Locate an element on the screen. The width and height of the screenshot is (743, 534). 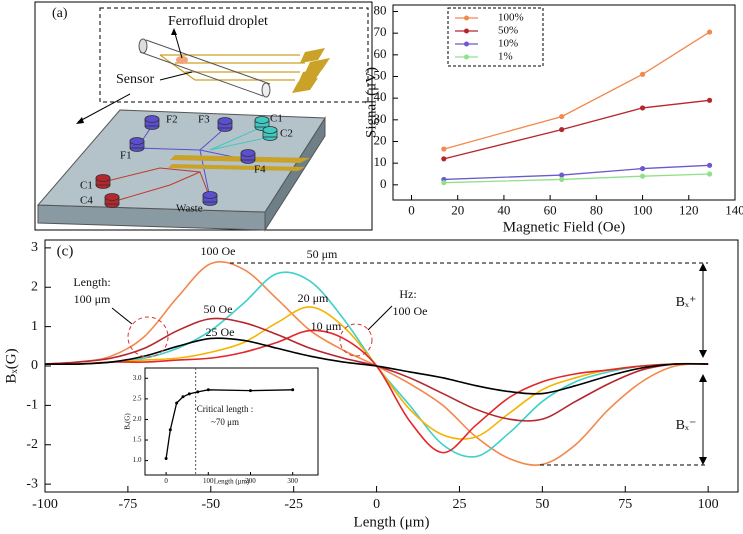
port-label: F4 is located at coordinates (260, 170).